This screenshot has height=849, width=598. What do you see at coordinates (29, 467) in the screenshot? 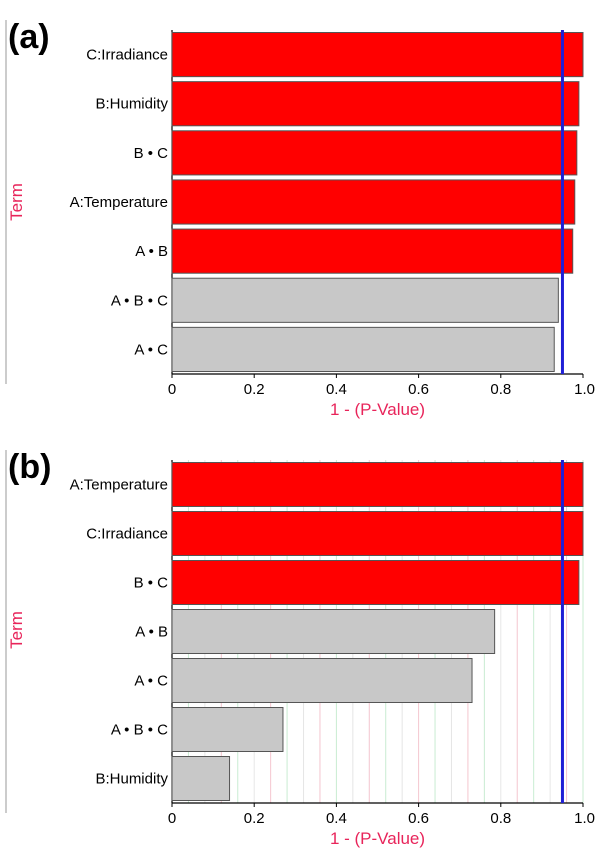
I see `panel-label: (b)` at bounding box center [29, 467].